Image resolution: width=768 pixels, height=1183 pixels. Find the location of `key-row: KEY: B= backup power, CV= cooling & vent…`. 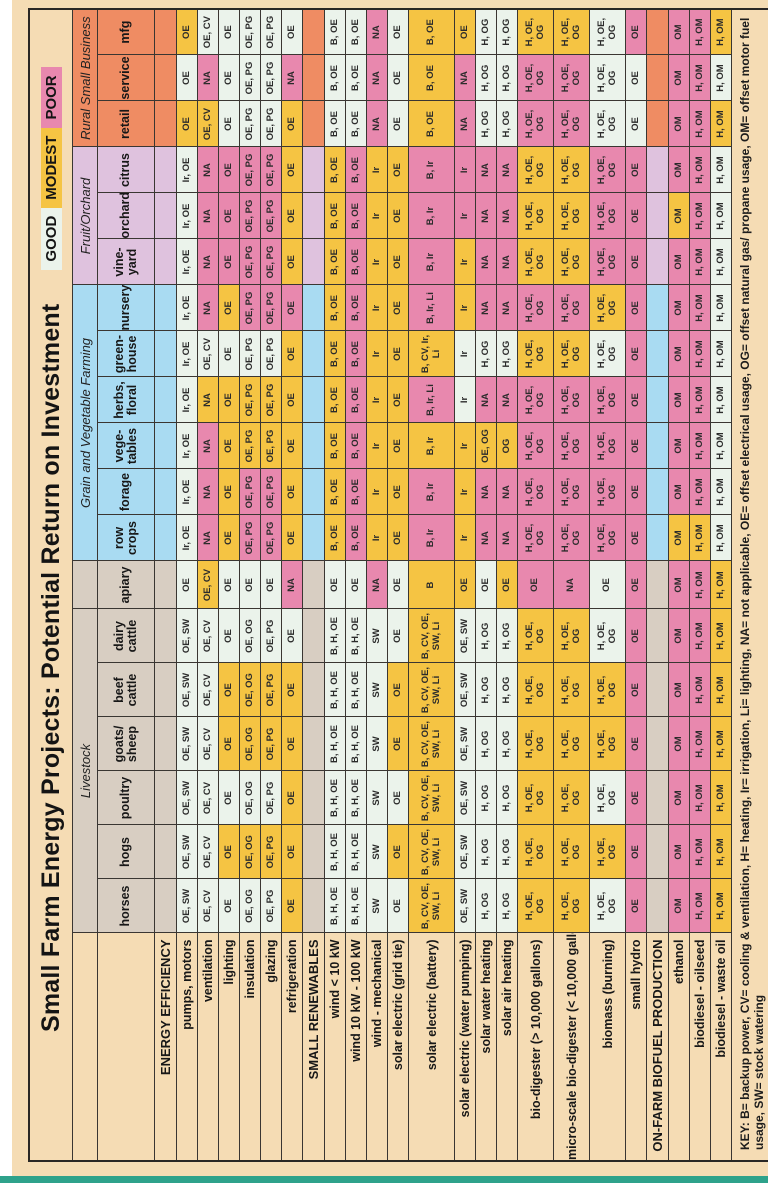

key-row: KEY: B= backup power, CV= cooling & vent… is located at coordinates (749, 584).